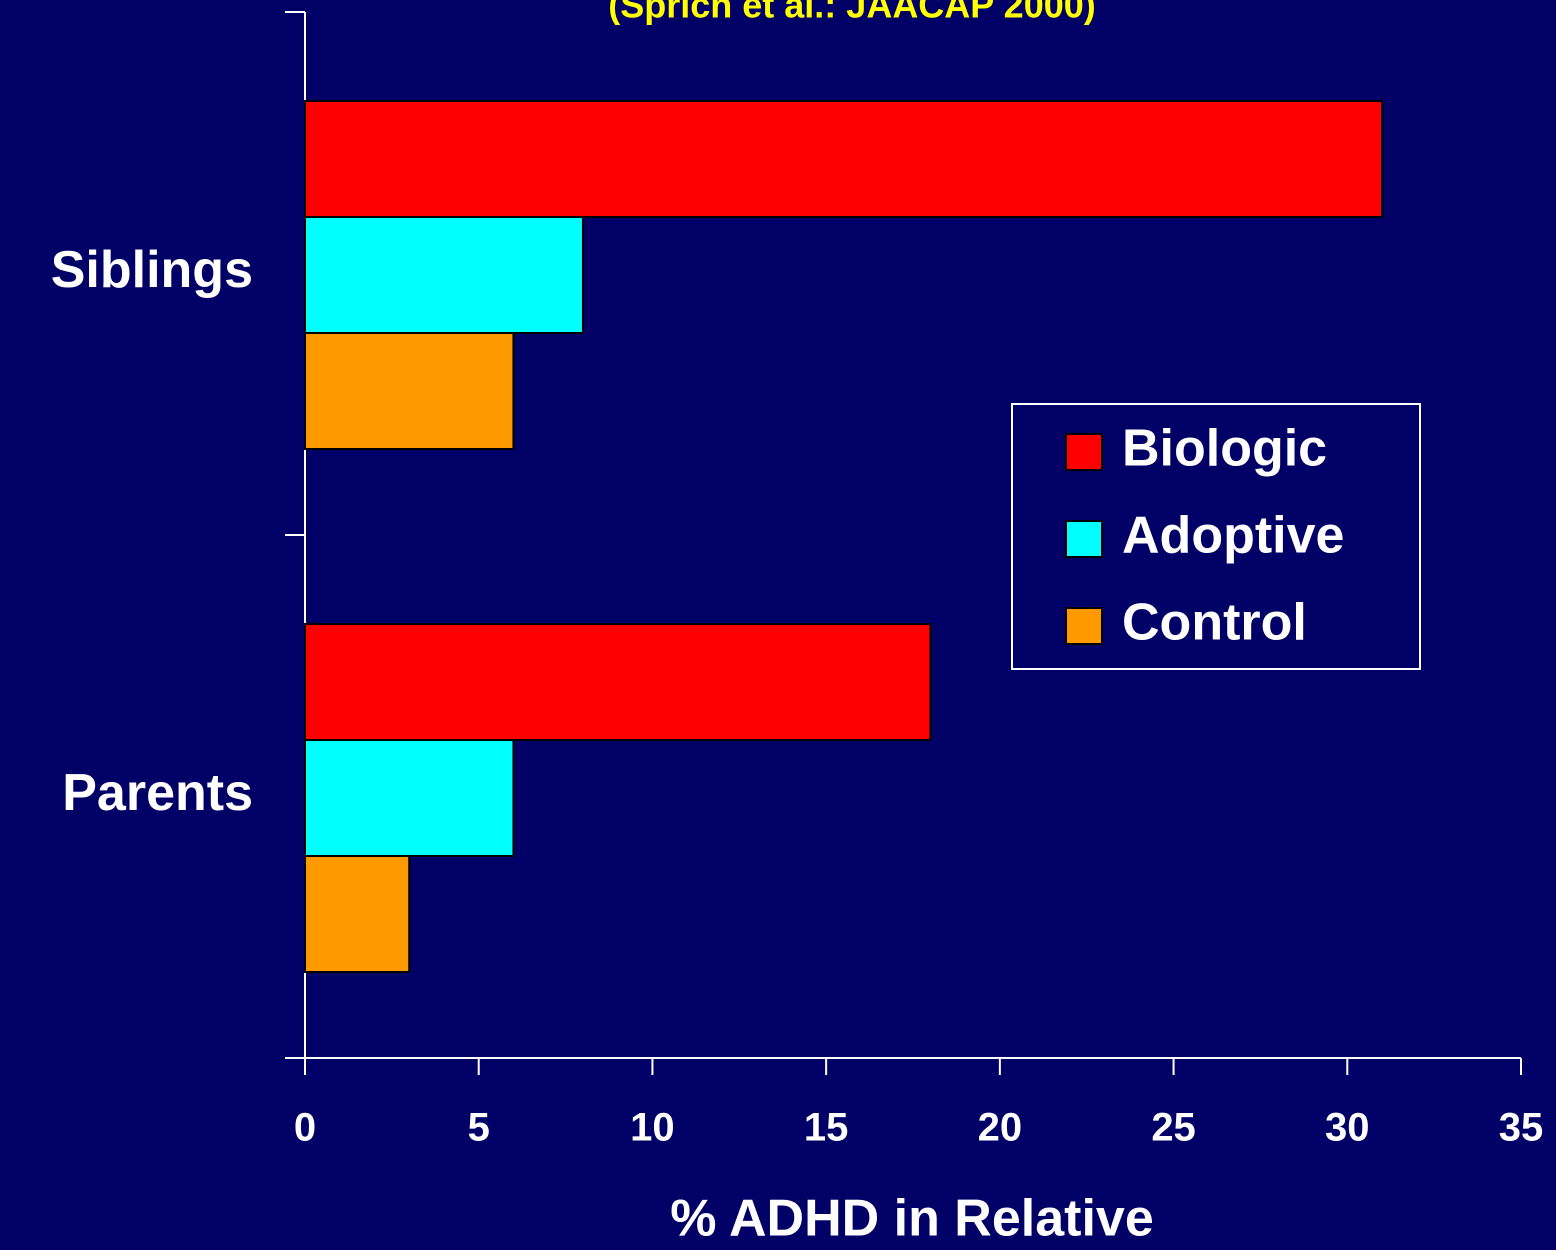 This screenshot has width=1556, height=1250. I want to click on x-tick-label: 10, so click(652, 1128).